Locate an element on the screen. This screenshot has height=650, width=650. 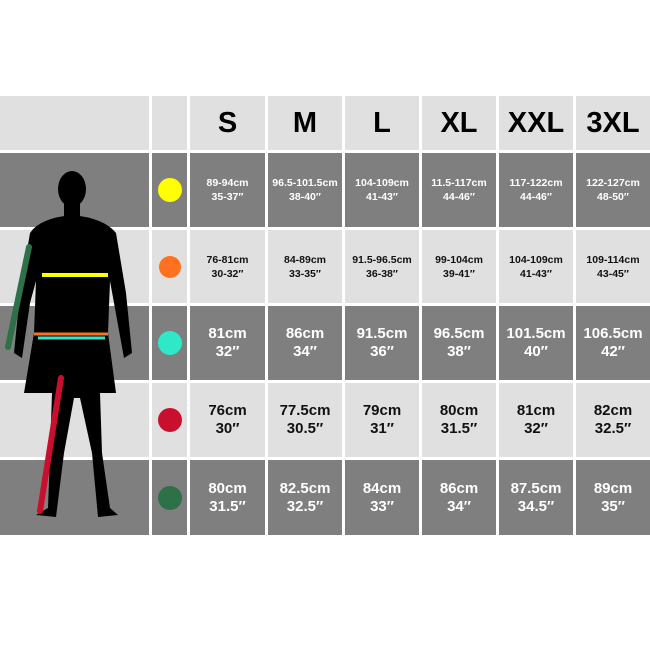
chest-measure-icon is located at coordinates (169, 190).